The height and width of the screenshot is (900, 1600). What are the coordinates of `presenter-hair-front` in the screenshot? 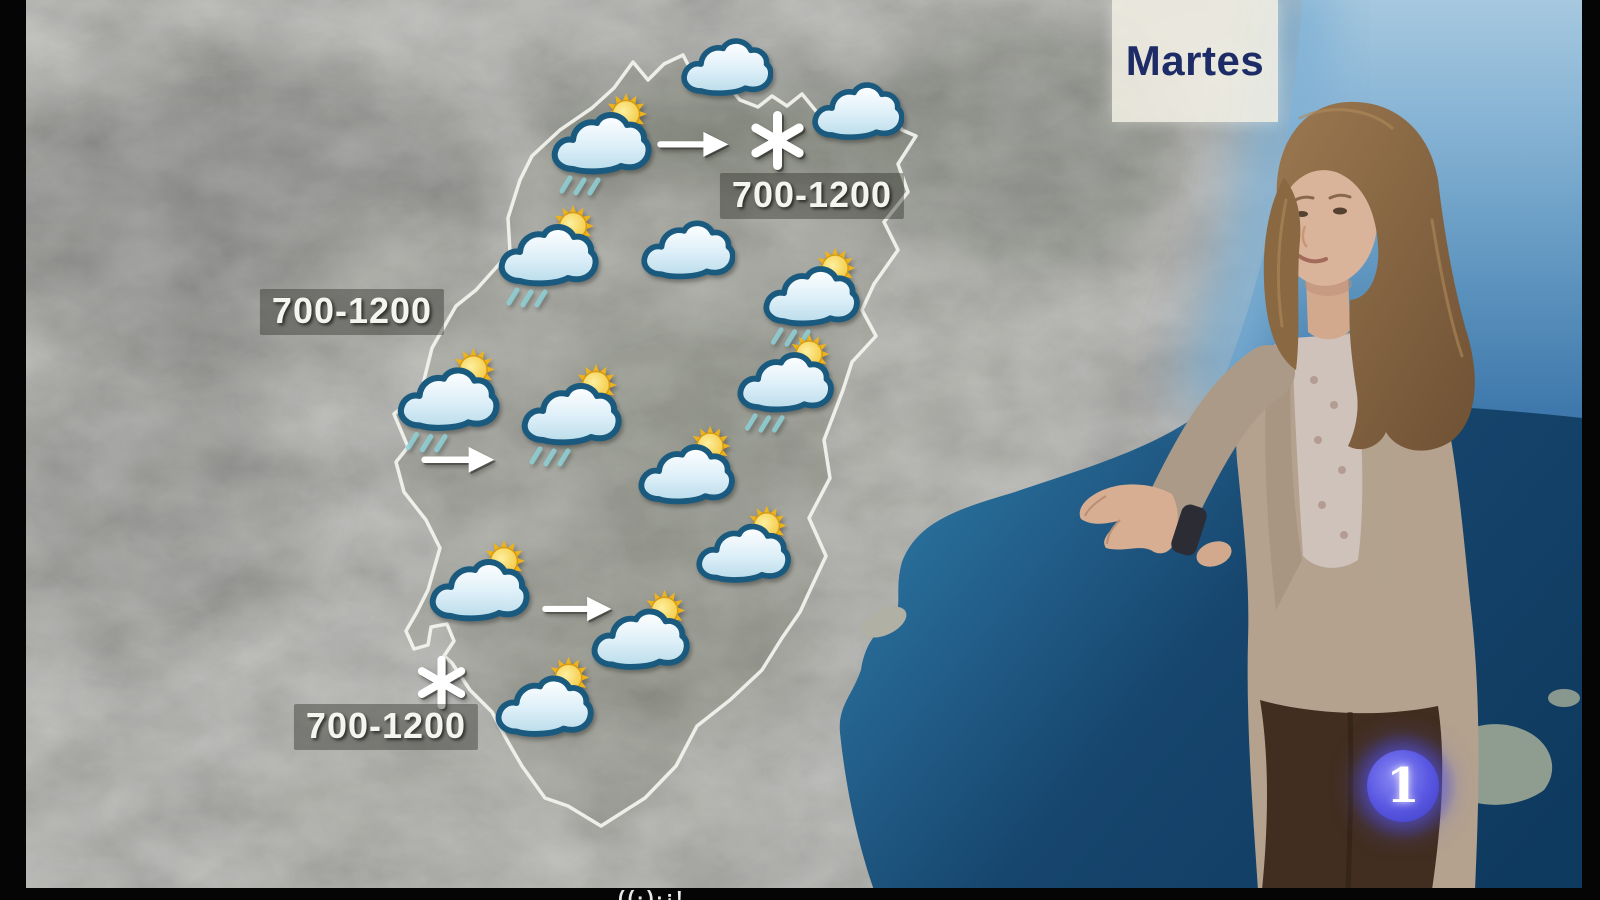 It's located at (1282, 274).